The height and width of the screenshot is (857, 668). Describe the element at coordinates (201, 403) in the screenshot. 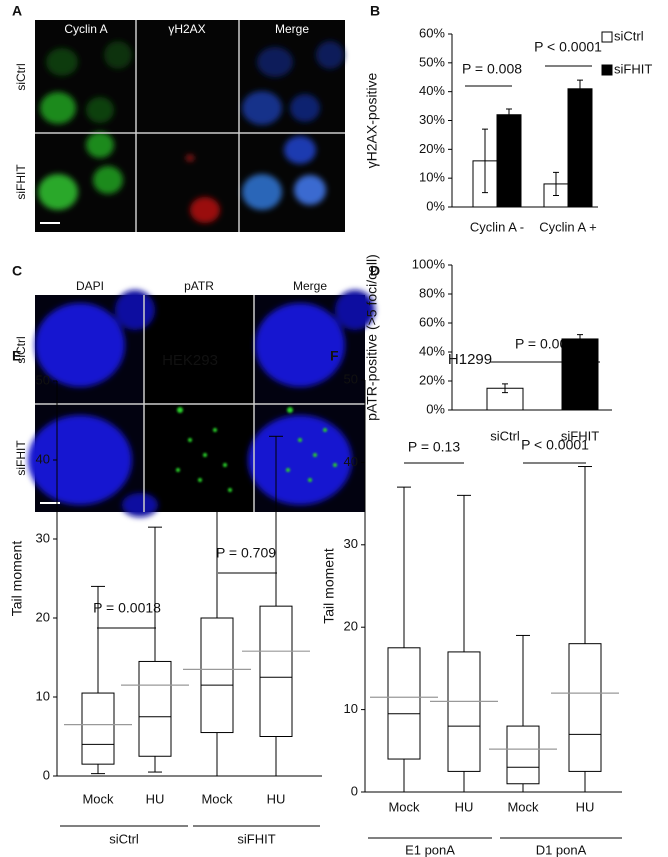

I see `panel-c-images` at that location.